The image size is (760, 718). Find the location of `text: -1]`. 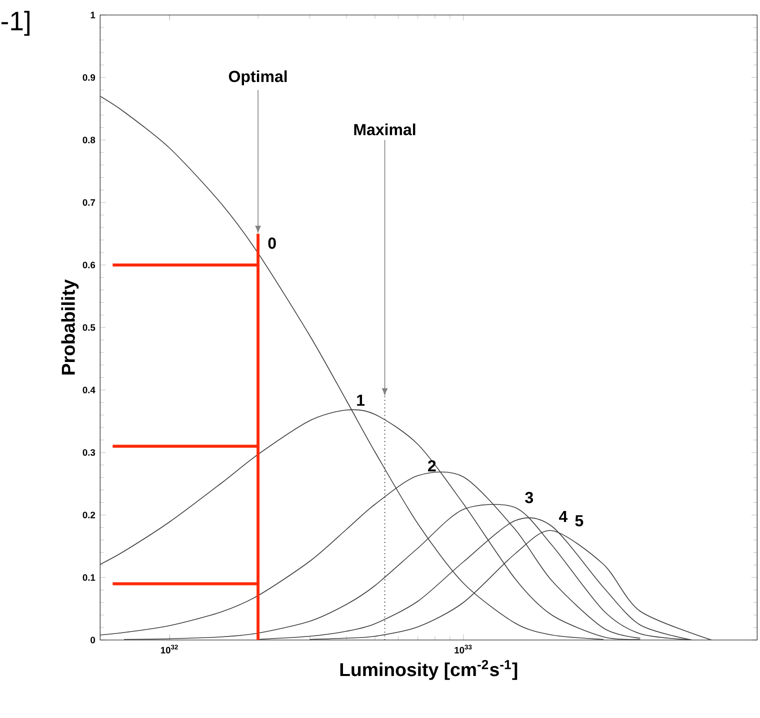

text: -1] is located at coordinates (15, 23).